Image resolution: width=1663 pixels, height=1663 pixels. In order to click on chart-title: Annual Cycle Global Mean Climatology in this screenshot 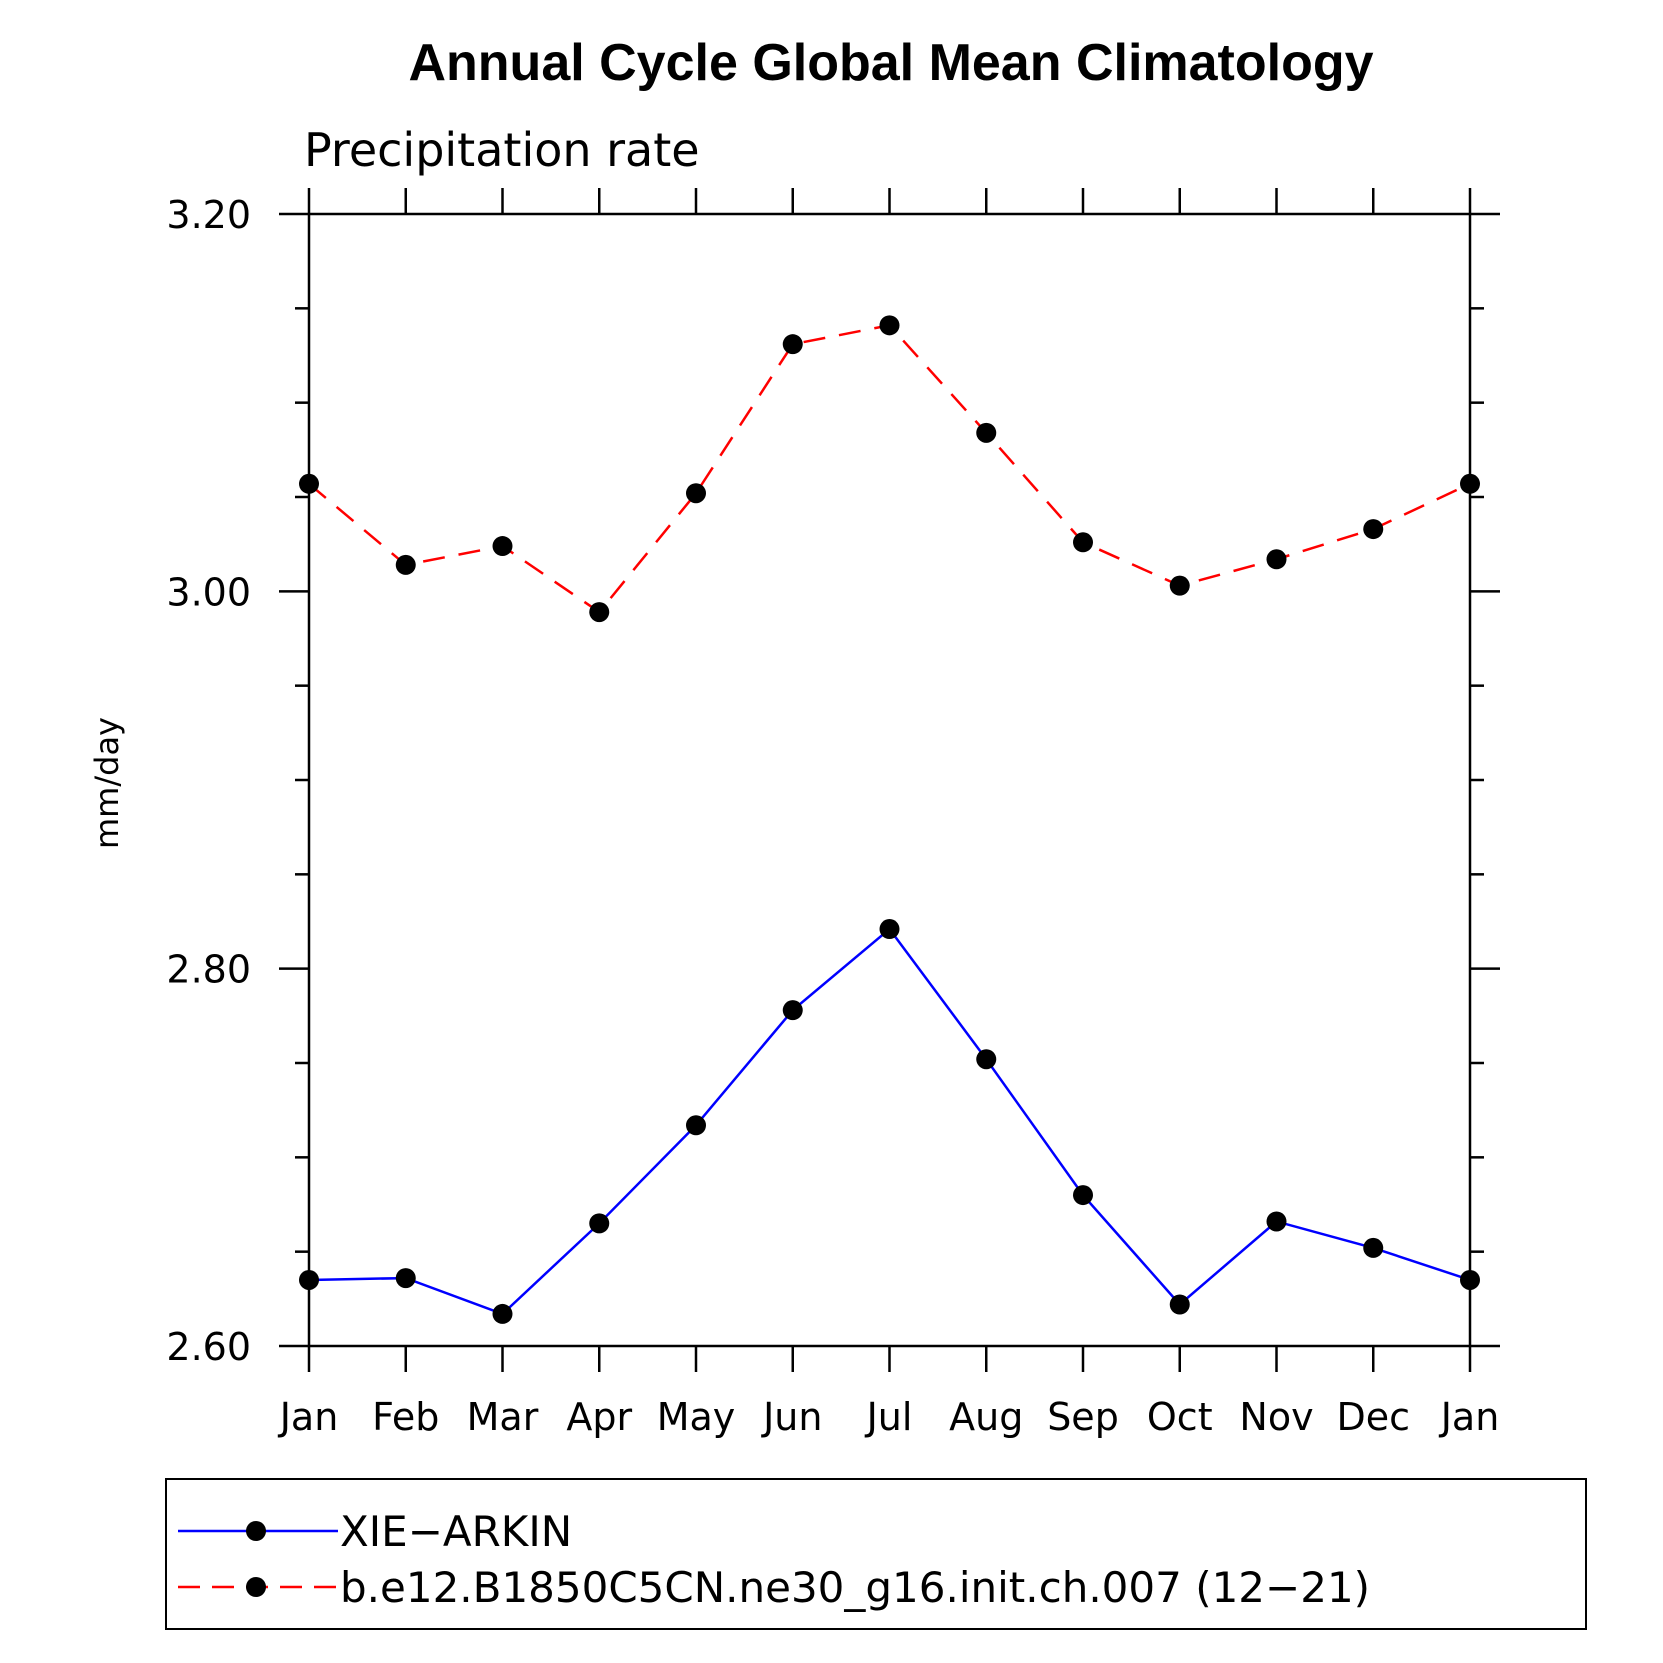, I will do `click(890, 63)`.